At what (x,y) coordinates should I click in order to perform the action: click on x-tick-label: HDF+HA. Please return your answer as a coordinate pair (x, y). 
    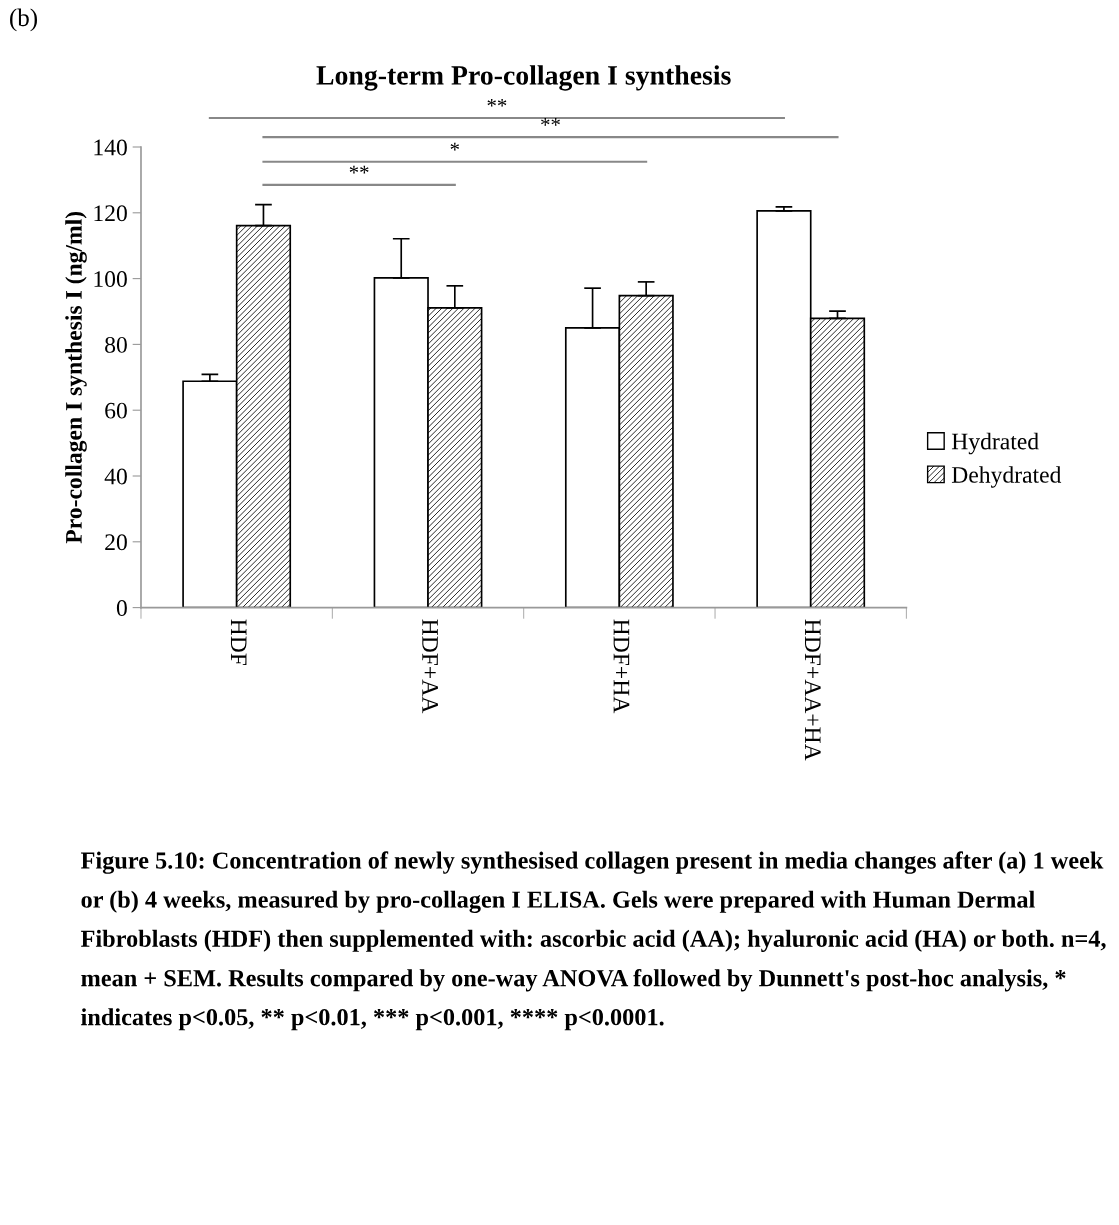
    Looking at the image, I should click on (621, 666).